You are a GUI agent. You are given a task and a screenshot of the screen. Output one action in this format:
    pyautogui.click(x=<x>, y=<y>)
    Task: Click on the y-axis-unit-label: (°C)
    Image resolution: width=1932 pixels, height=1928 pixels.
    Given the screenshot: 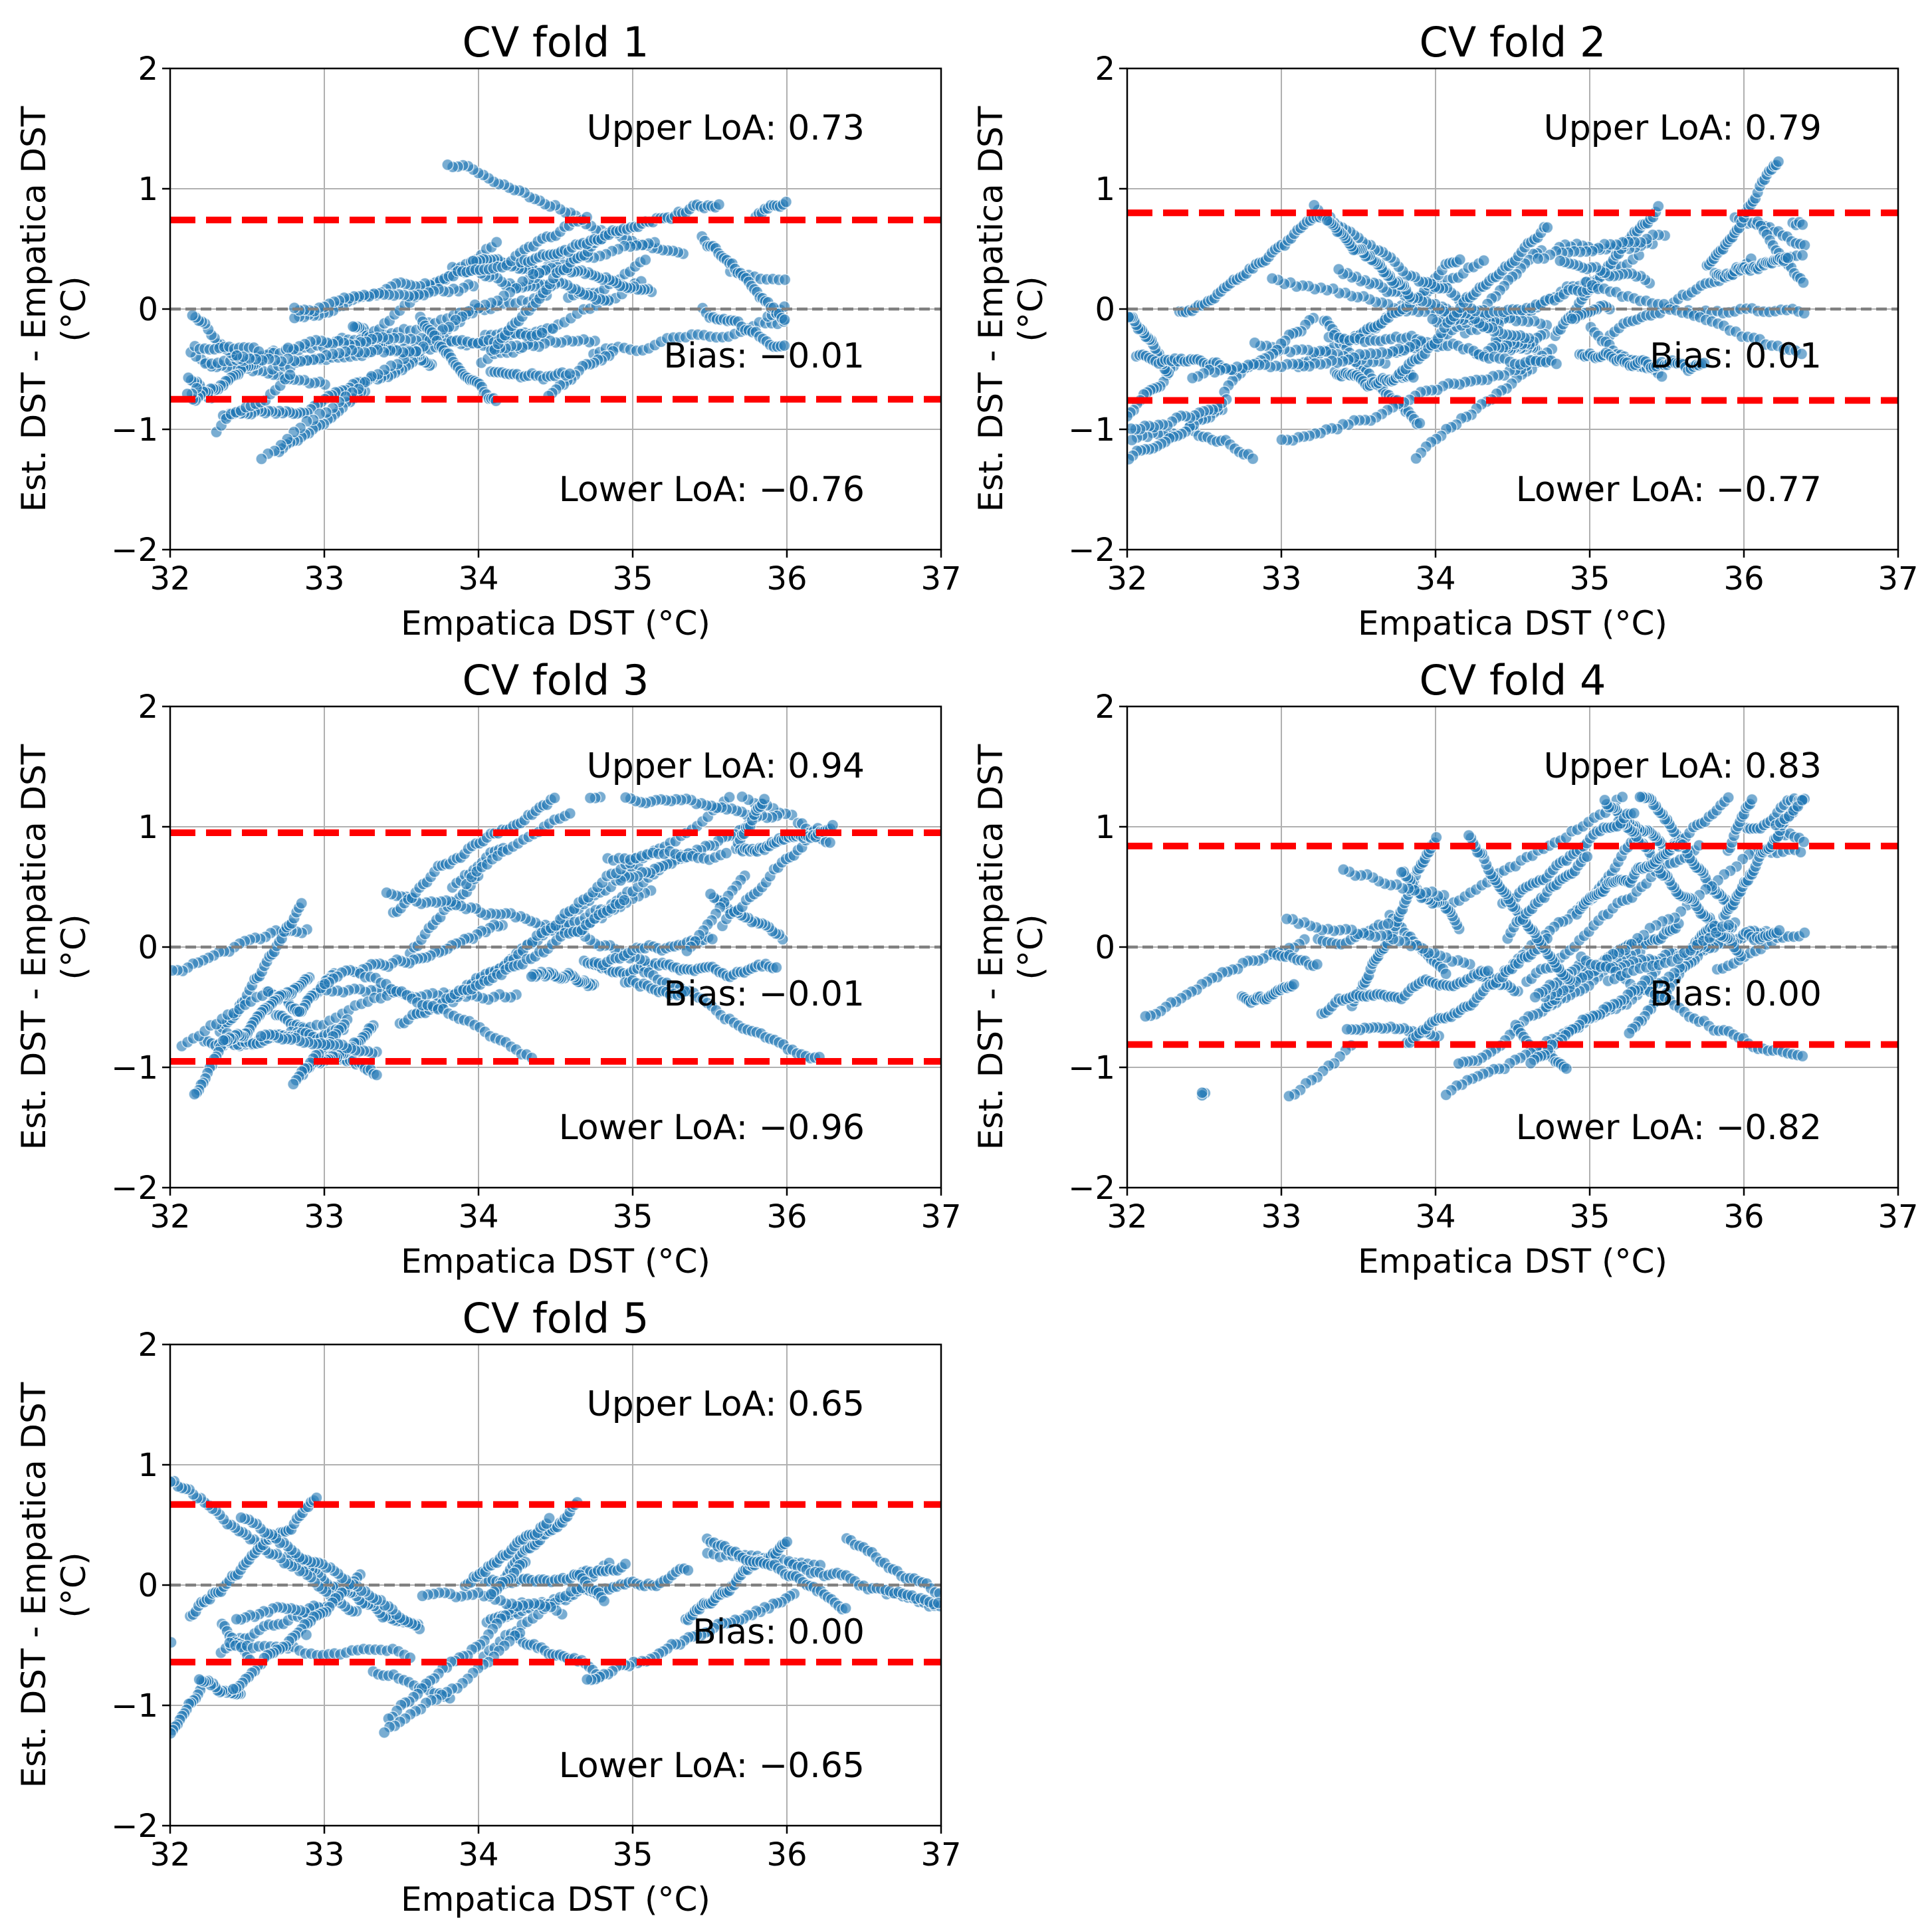 What is the action you would take?
    pyautogui.click(x=73, y=947)
    